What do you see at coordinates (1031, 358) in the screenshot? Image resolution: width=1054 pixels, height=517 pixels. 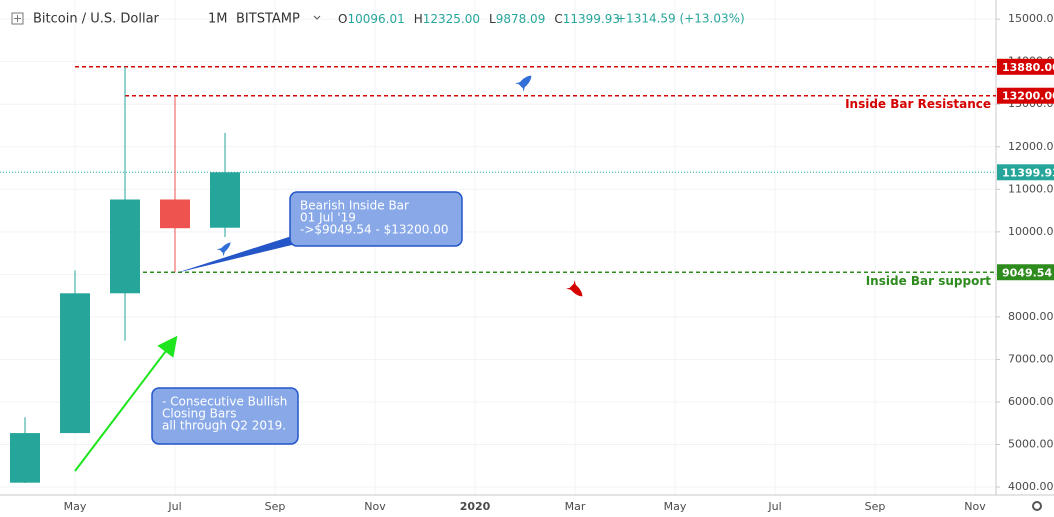 I see `y-tick-label: 7000.00` at bounding box center [1031, 358].